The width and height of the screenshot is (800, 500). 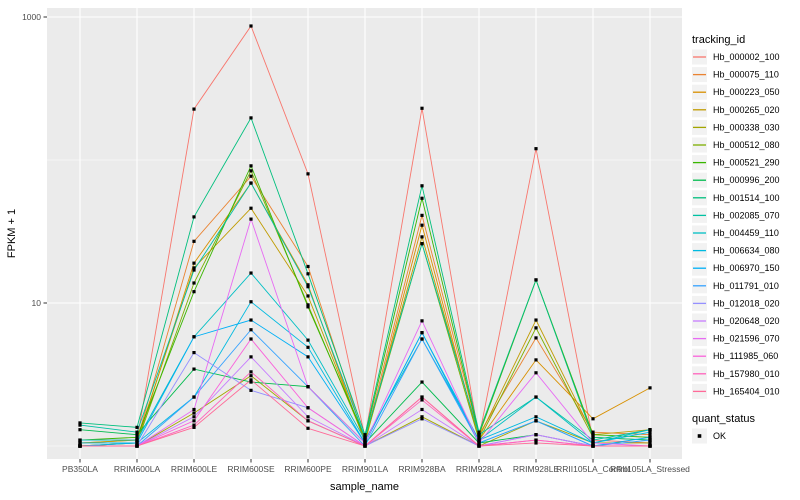 What do you see at coordinates (746, 391) in the screenshot?
I see `legend-label: Hb_165404_010` at bounding box center [746, 391].